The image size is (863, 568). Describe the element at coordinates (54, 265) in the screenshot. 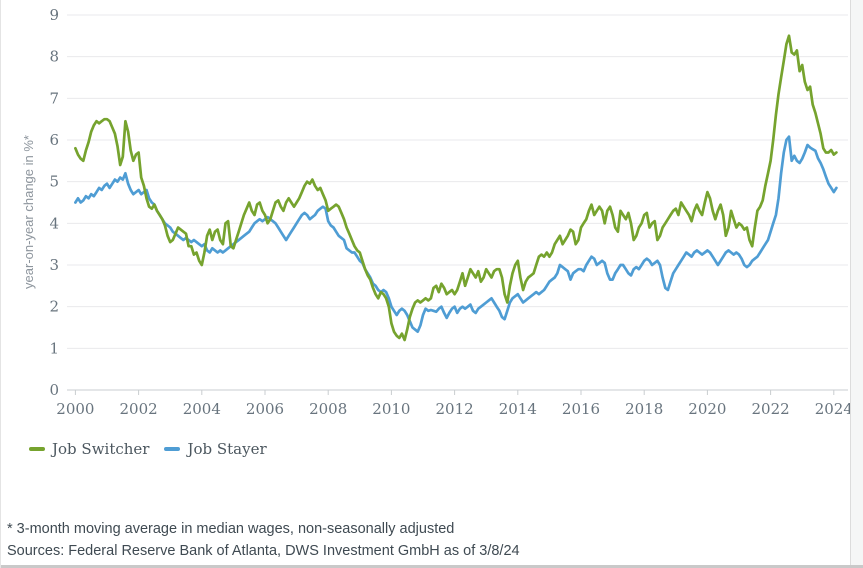

I see `svg-text: 3` at that location.